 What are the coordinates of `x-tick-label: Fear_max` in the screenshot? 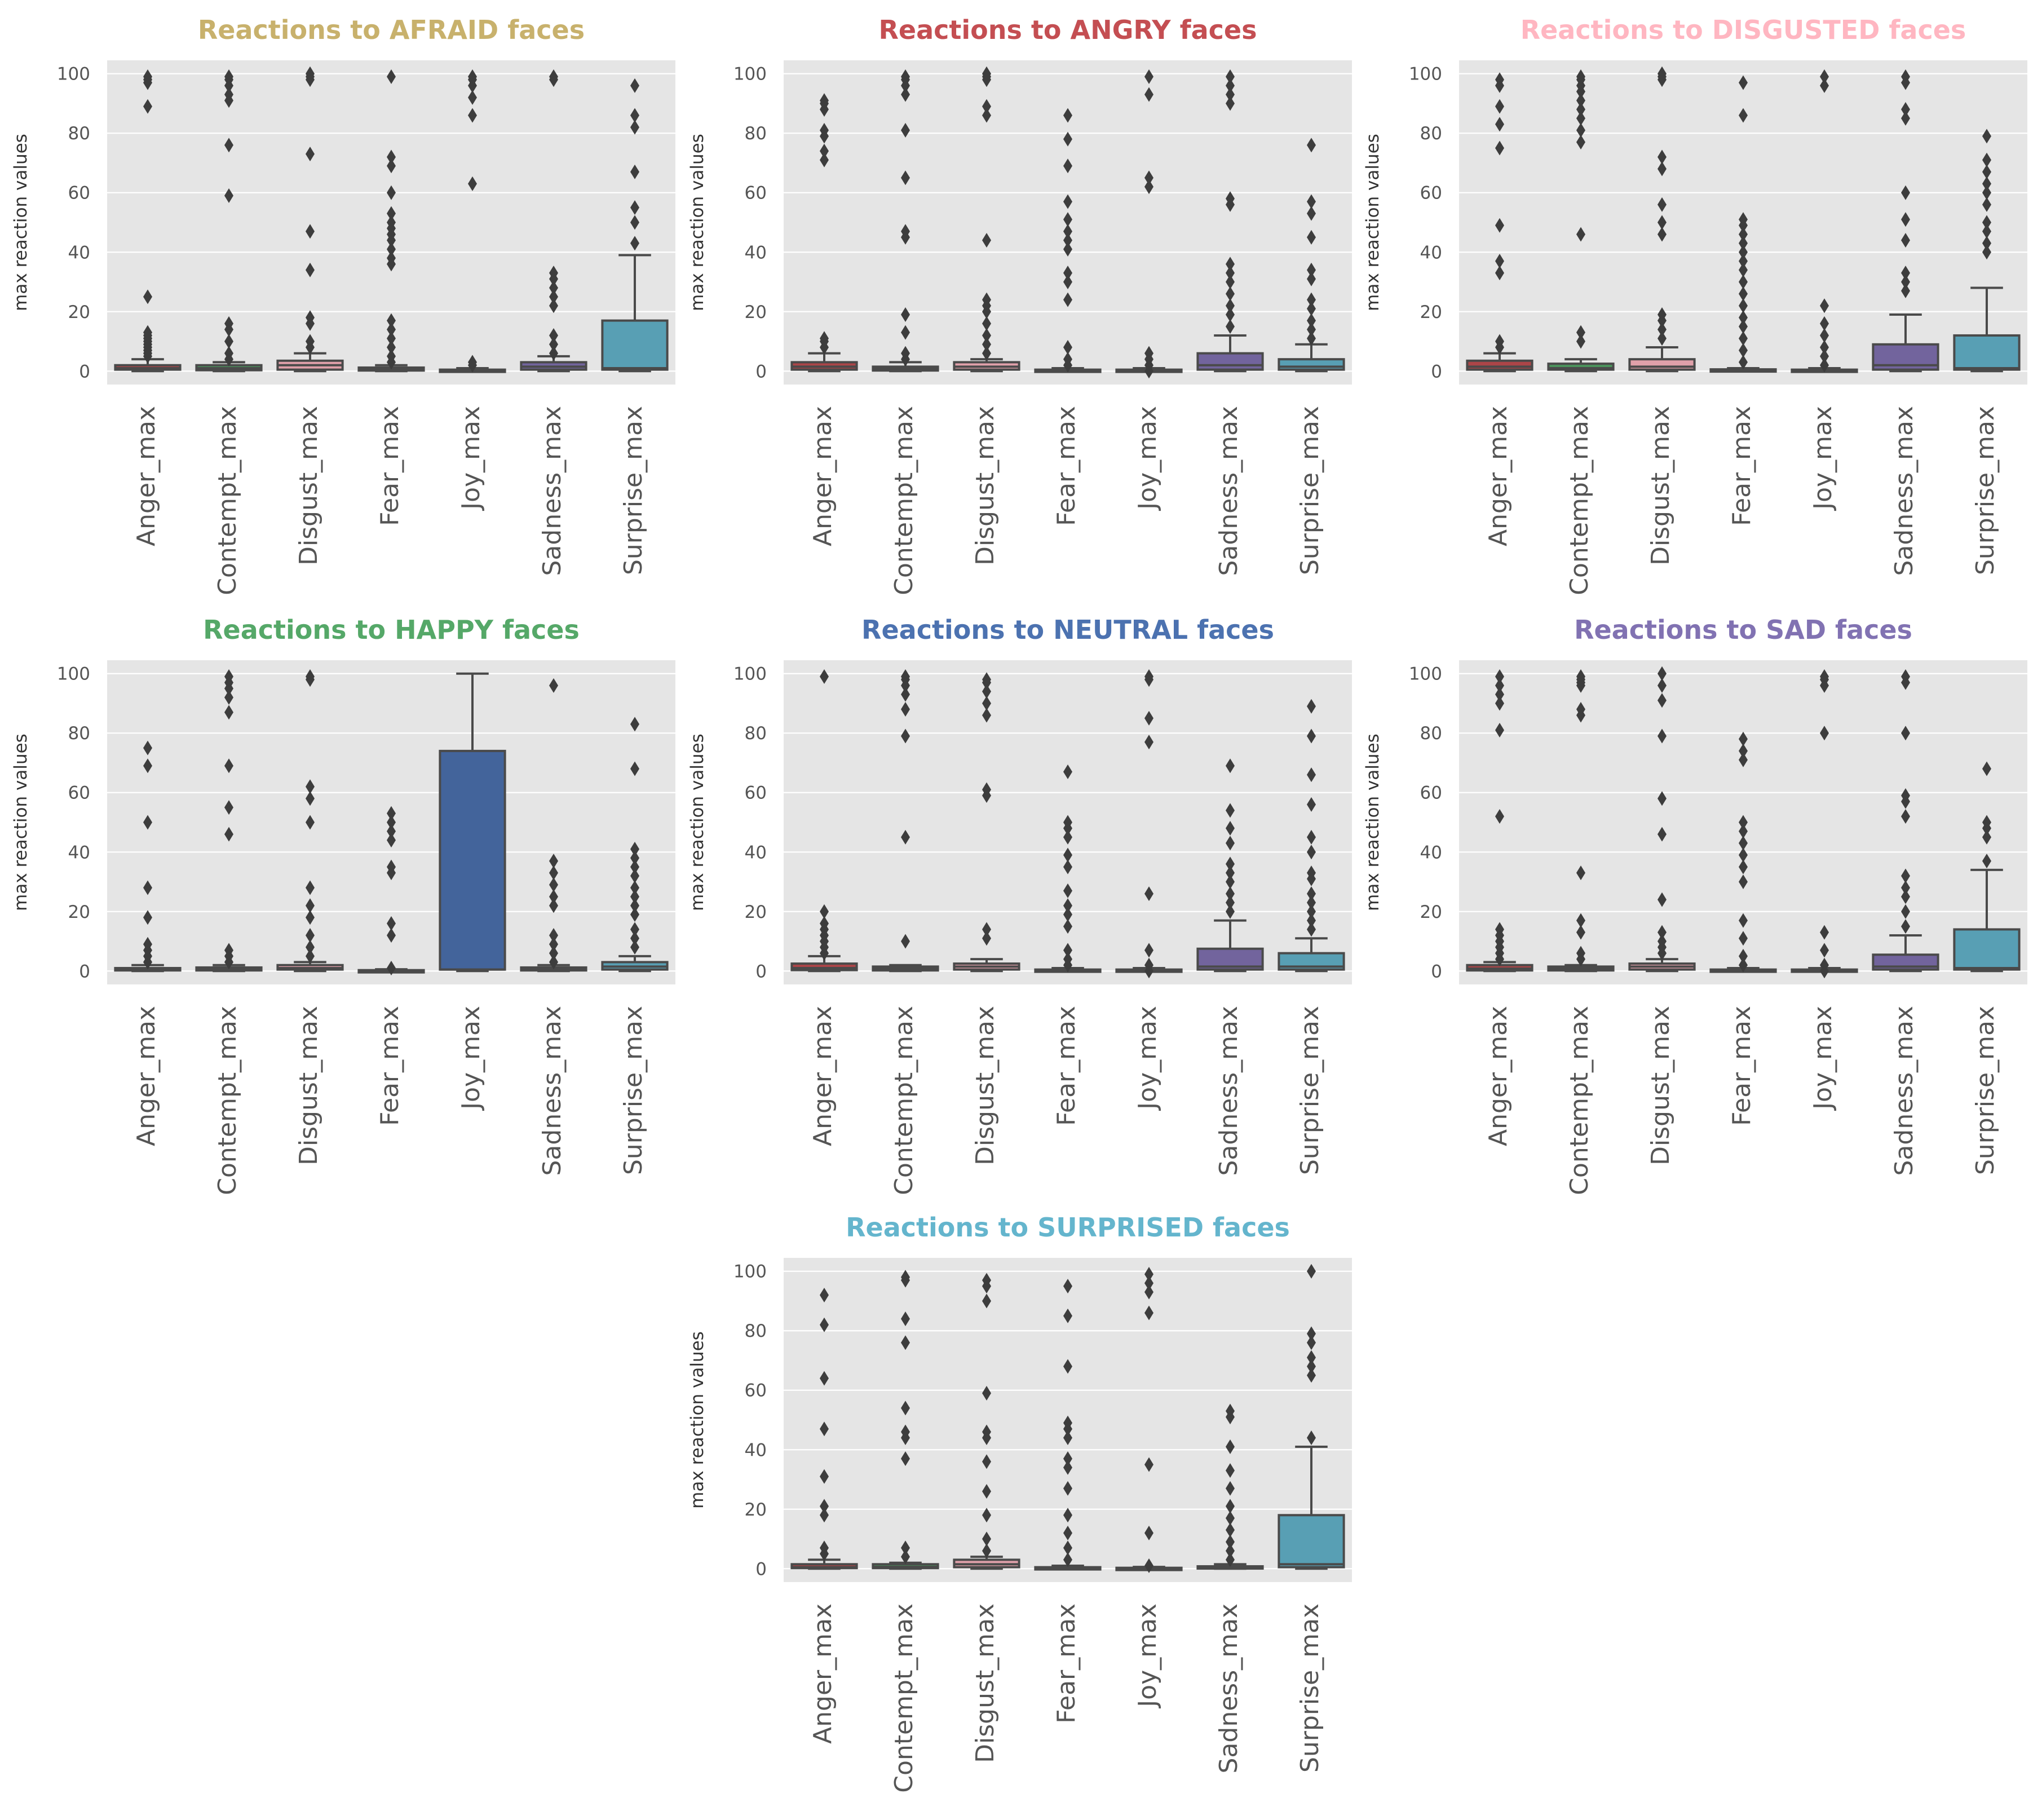 It's located at (1067, 1663).